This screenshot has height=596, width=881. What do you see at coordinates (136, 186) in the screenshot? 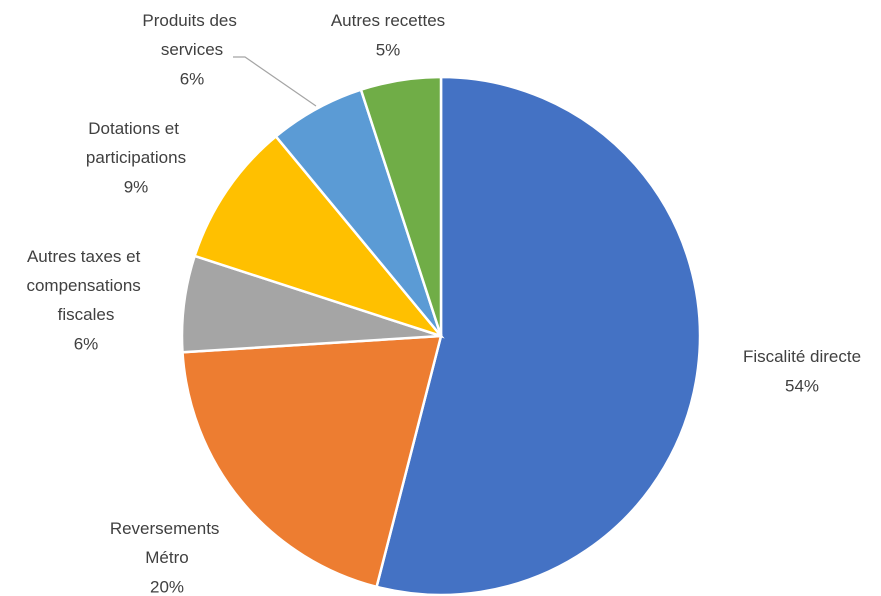
I see `slice-value-label: 9%` at bounding box center [136, 186].